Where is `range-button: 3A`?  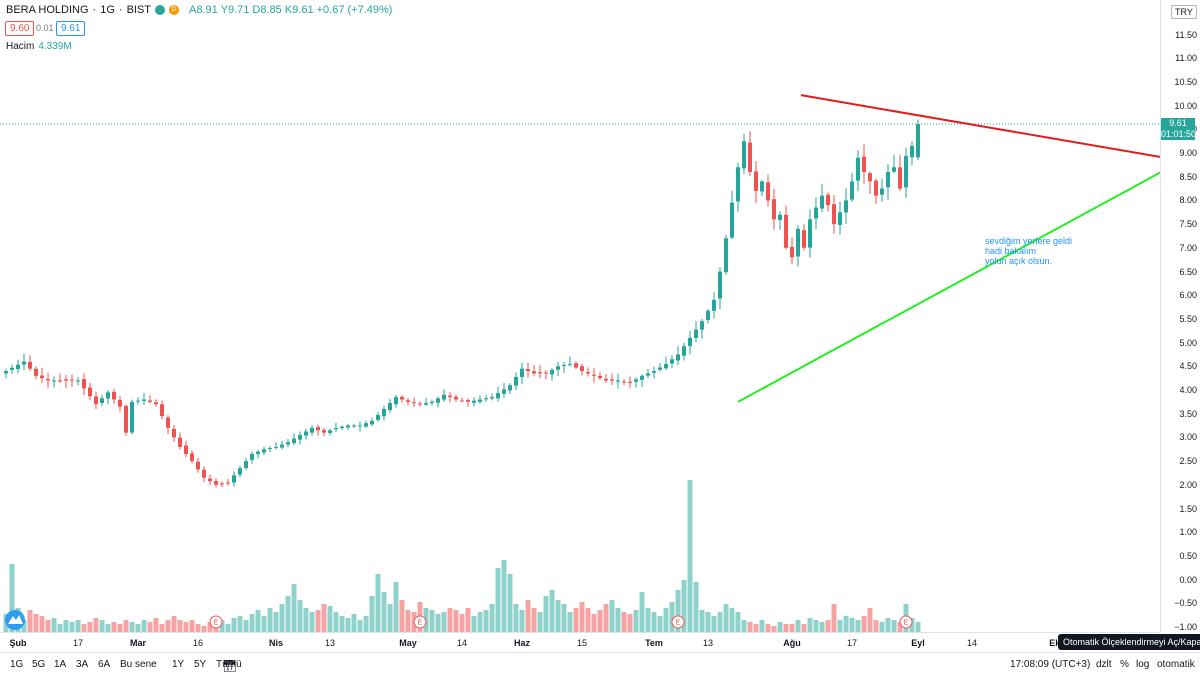
range-button: 3A is located at coordinates (82, 664).